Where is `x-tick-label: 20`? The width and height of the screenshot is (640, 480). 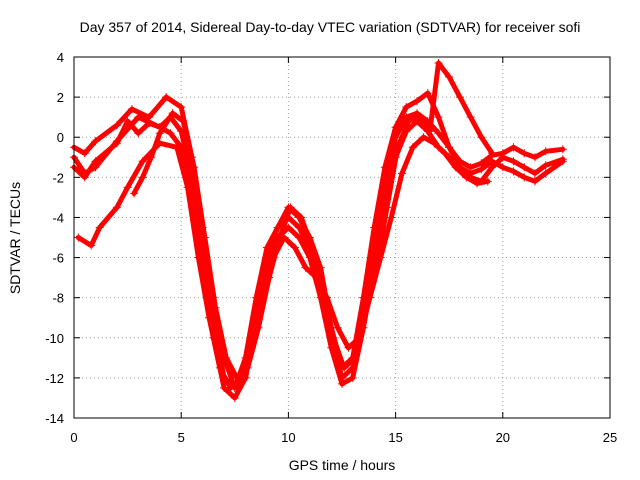
x-tick-label: 20 is located at coordinates (503, 437).